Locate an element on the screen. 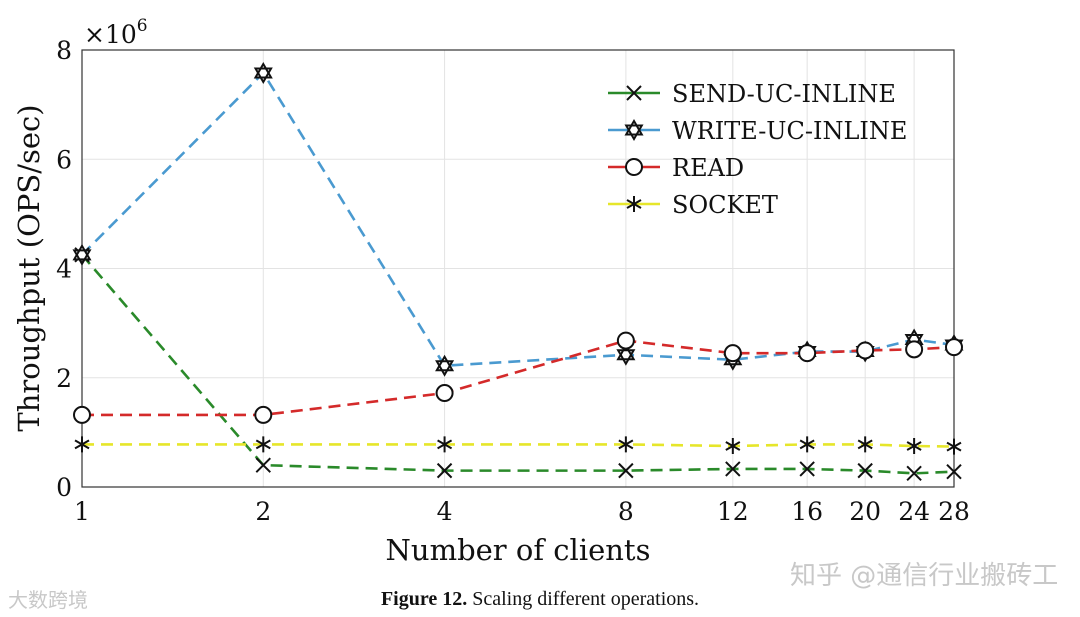  caption-text: Scaling different operations. is located at coordinates (583, 599).